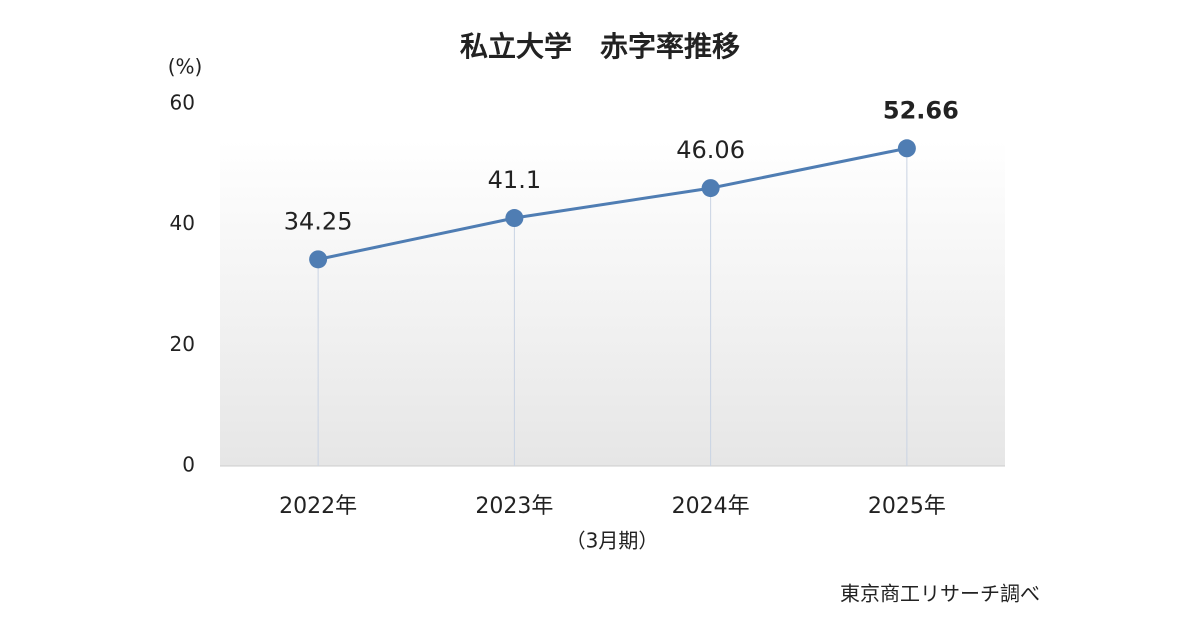 The image size is (1200, 630). I want to click on source: 東京商工リサーチ調べ, so click(940, 594).